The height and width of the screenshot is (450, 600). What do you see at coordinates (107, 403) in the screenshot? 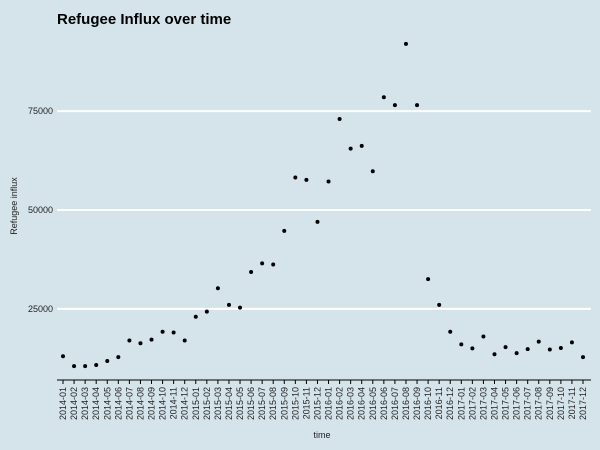
I see `x-tick-label: 2014-05` at bounding box center [107, 403].